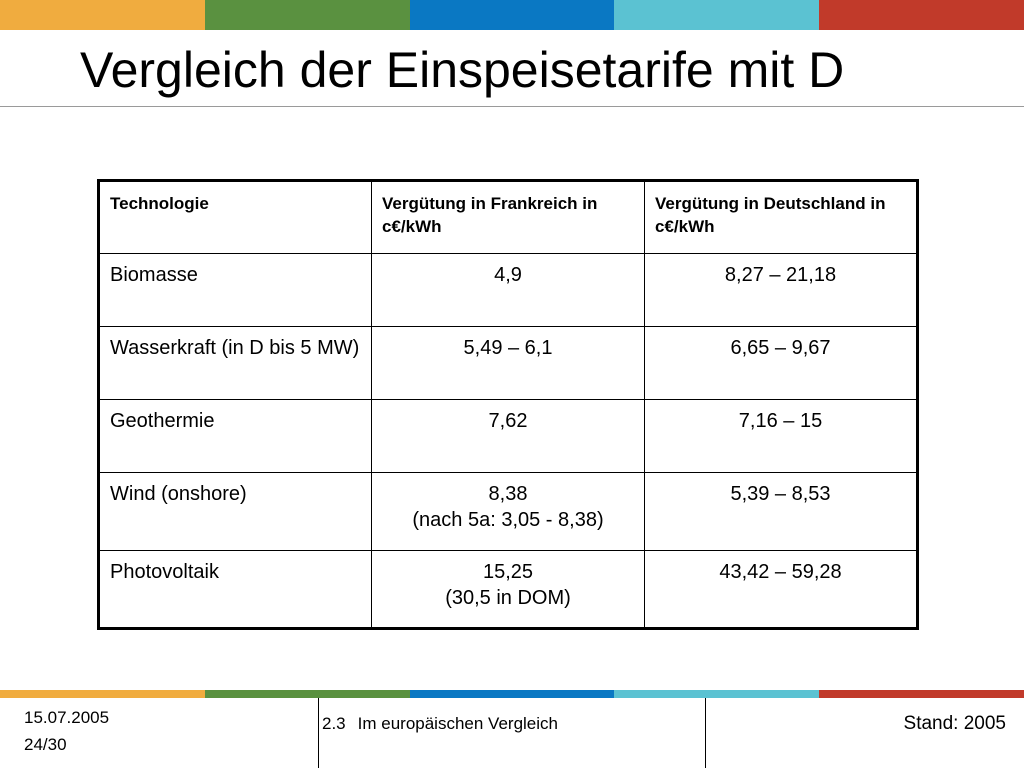 This screenshot has height=768, width=1024. What do you see at coordinates (235, 436) in the screenshot?
I see `cell-technology: Geothermie` at bounding box center [235, 436].